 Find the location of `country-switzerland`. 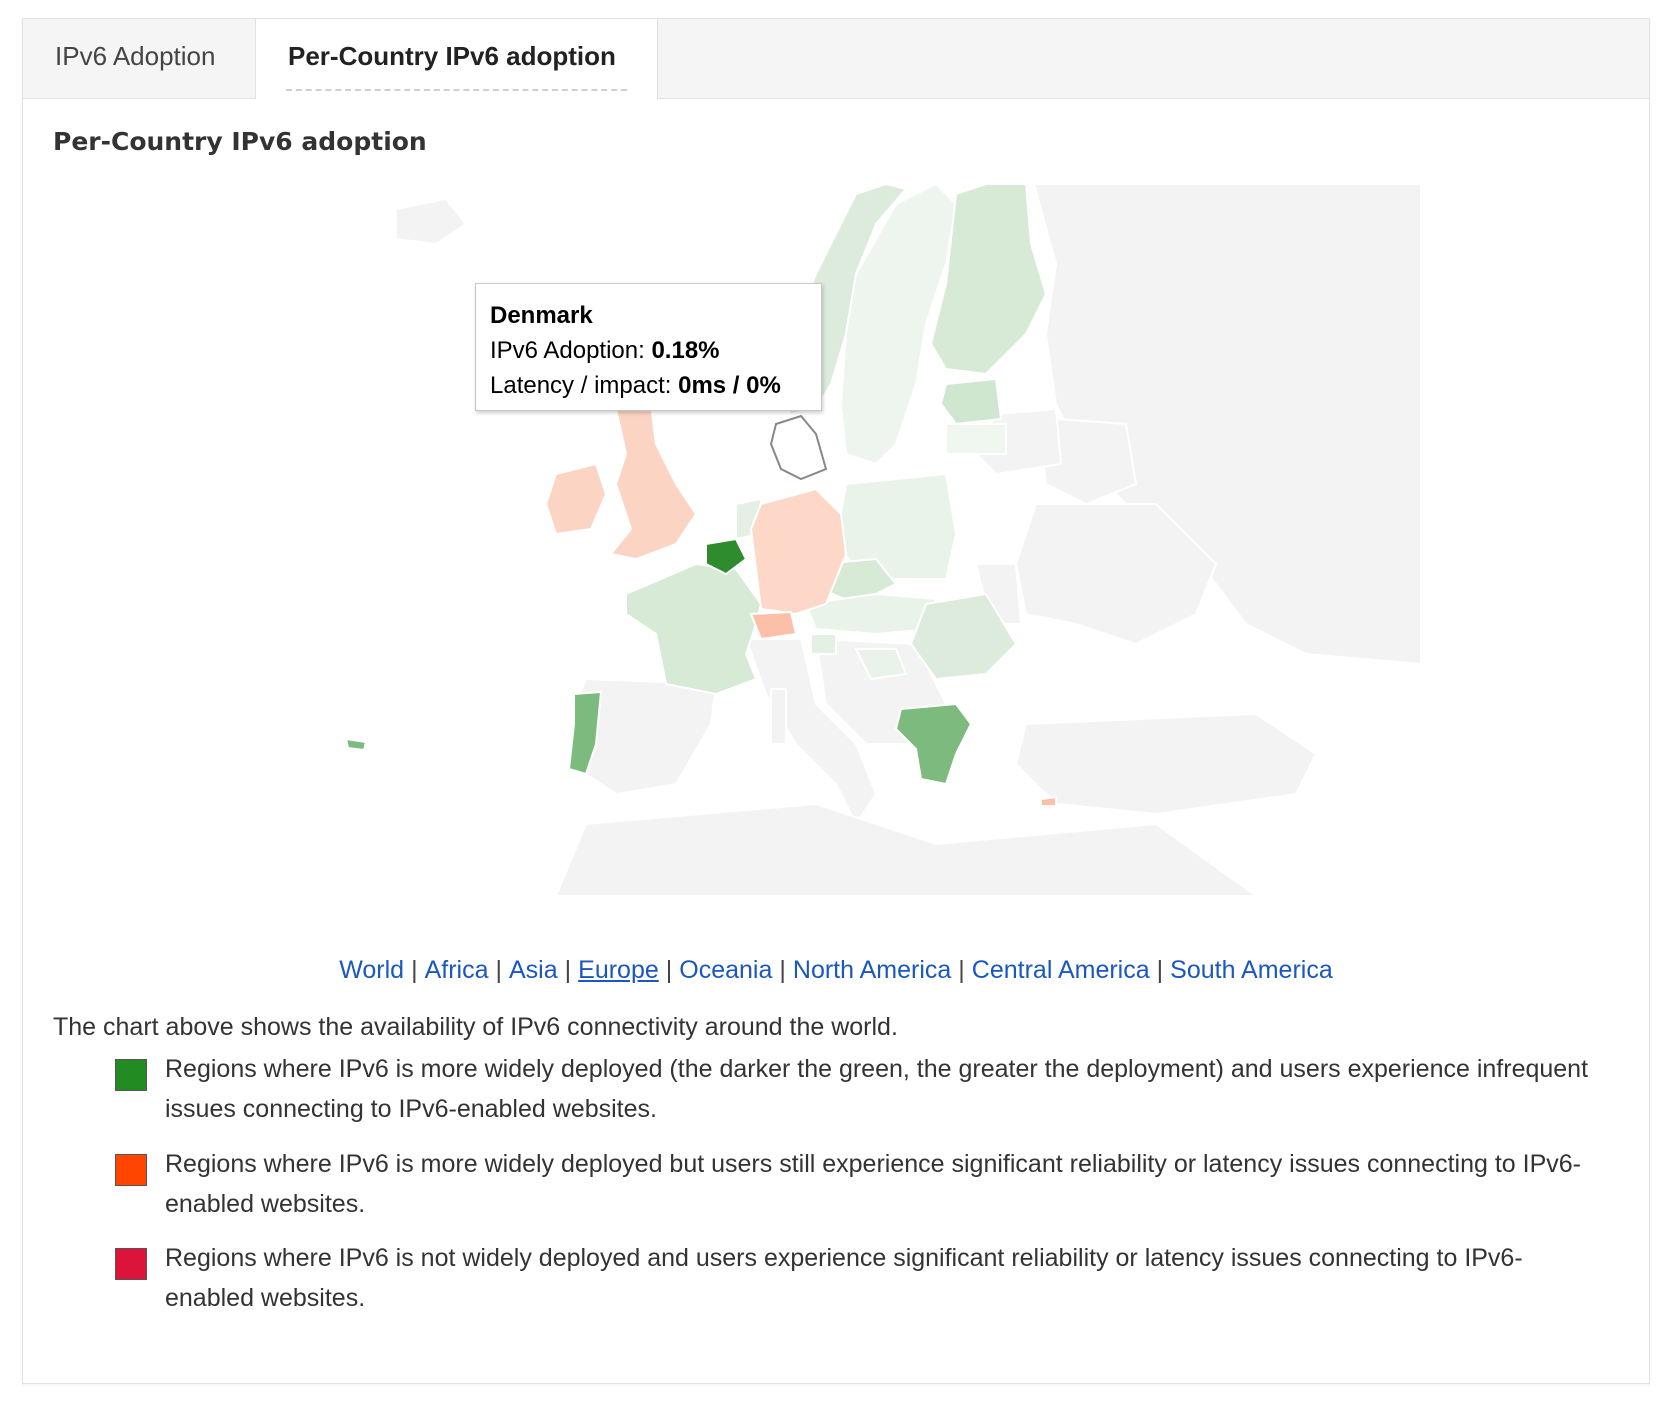

country-switzerland is located at coordinates (773, 625).